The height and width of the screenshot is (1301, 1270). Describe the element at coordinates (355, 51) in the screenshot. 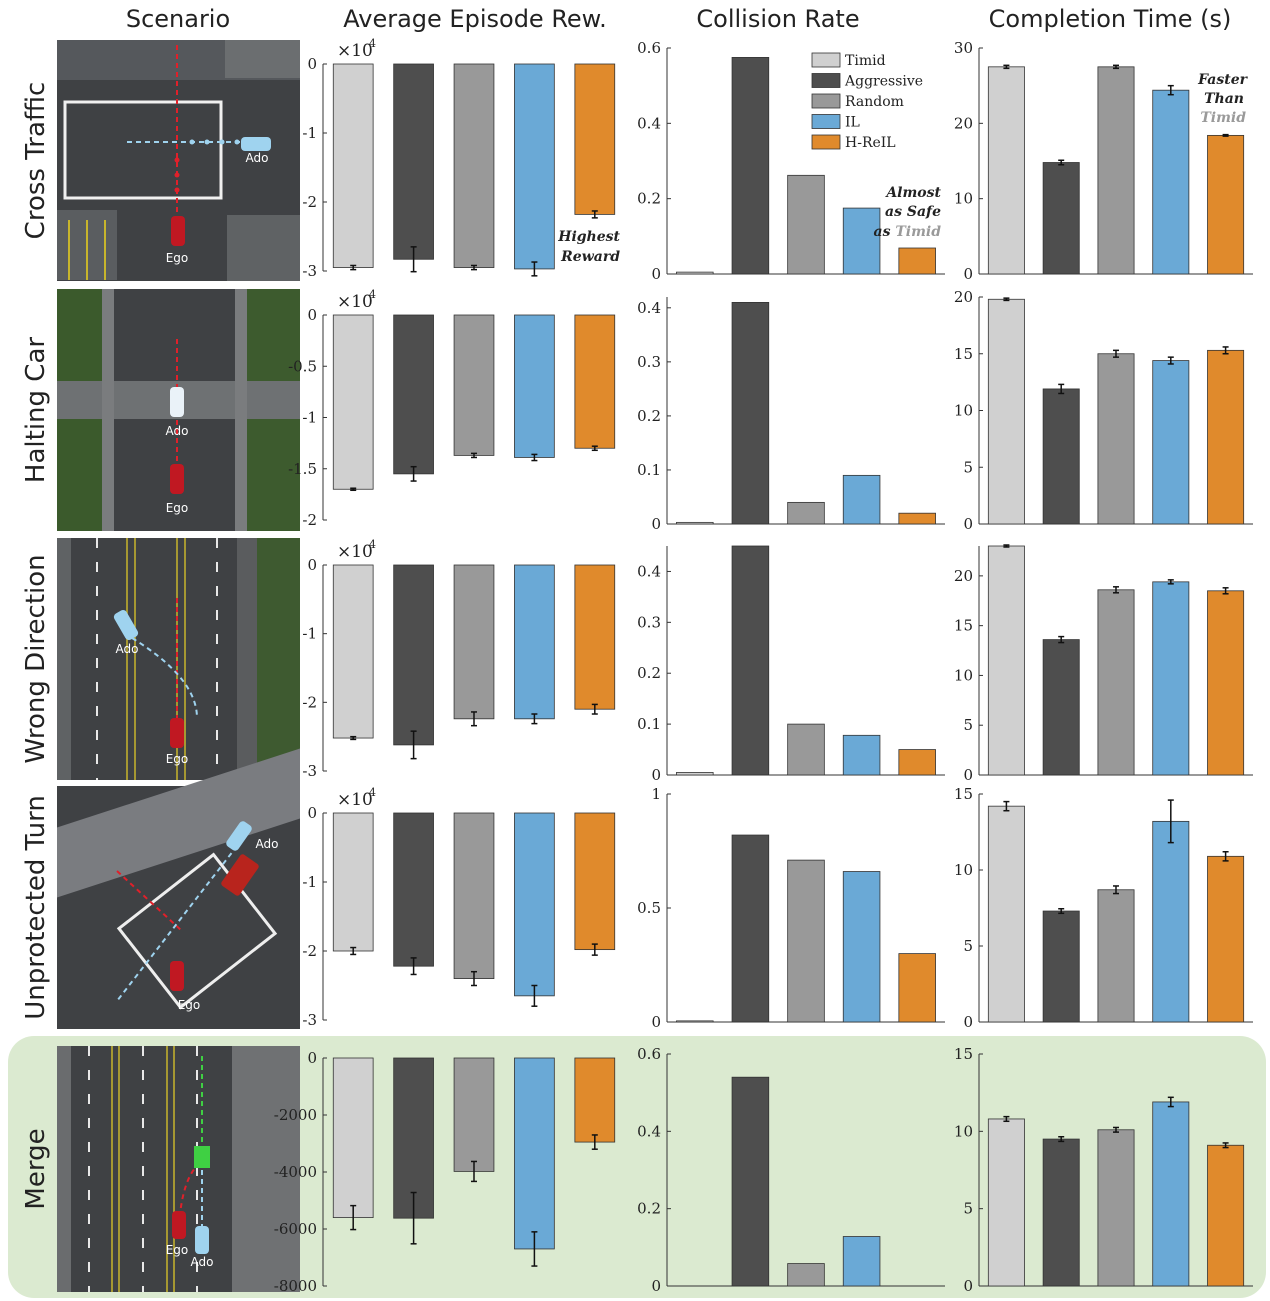

I see `axis-multiplier: ×10` at that location.